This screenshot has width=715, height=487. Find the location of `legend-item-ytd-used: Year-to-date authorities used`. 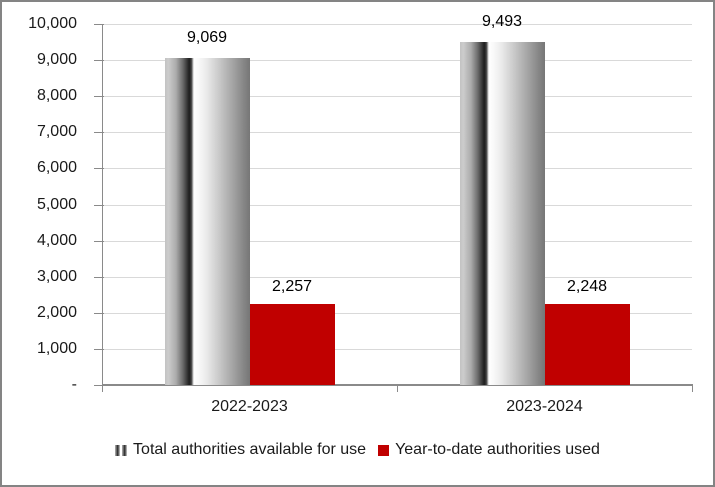

legend-item-ytd-used: Year-to-date authorities used is located at coordinates (489, 450).